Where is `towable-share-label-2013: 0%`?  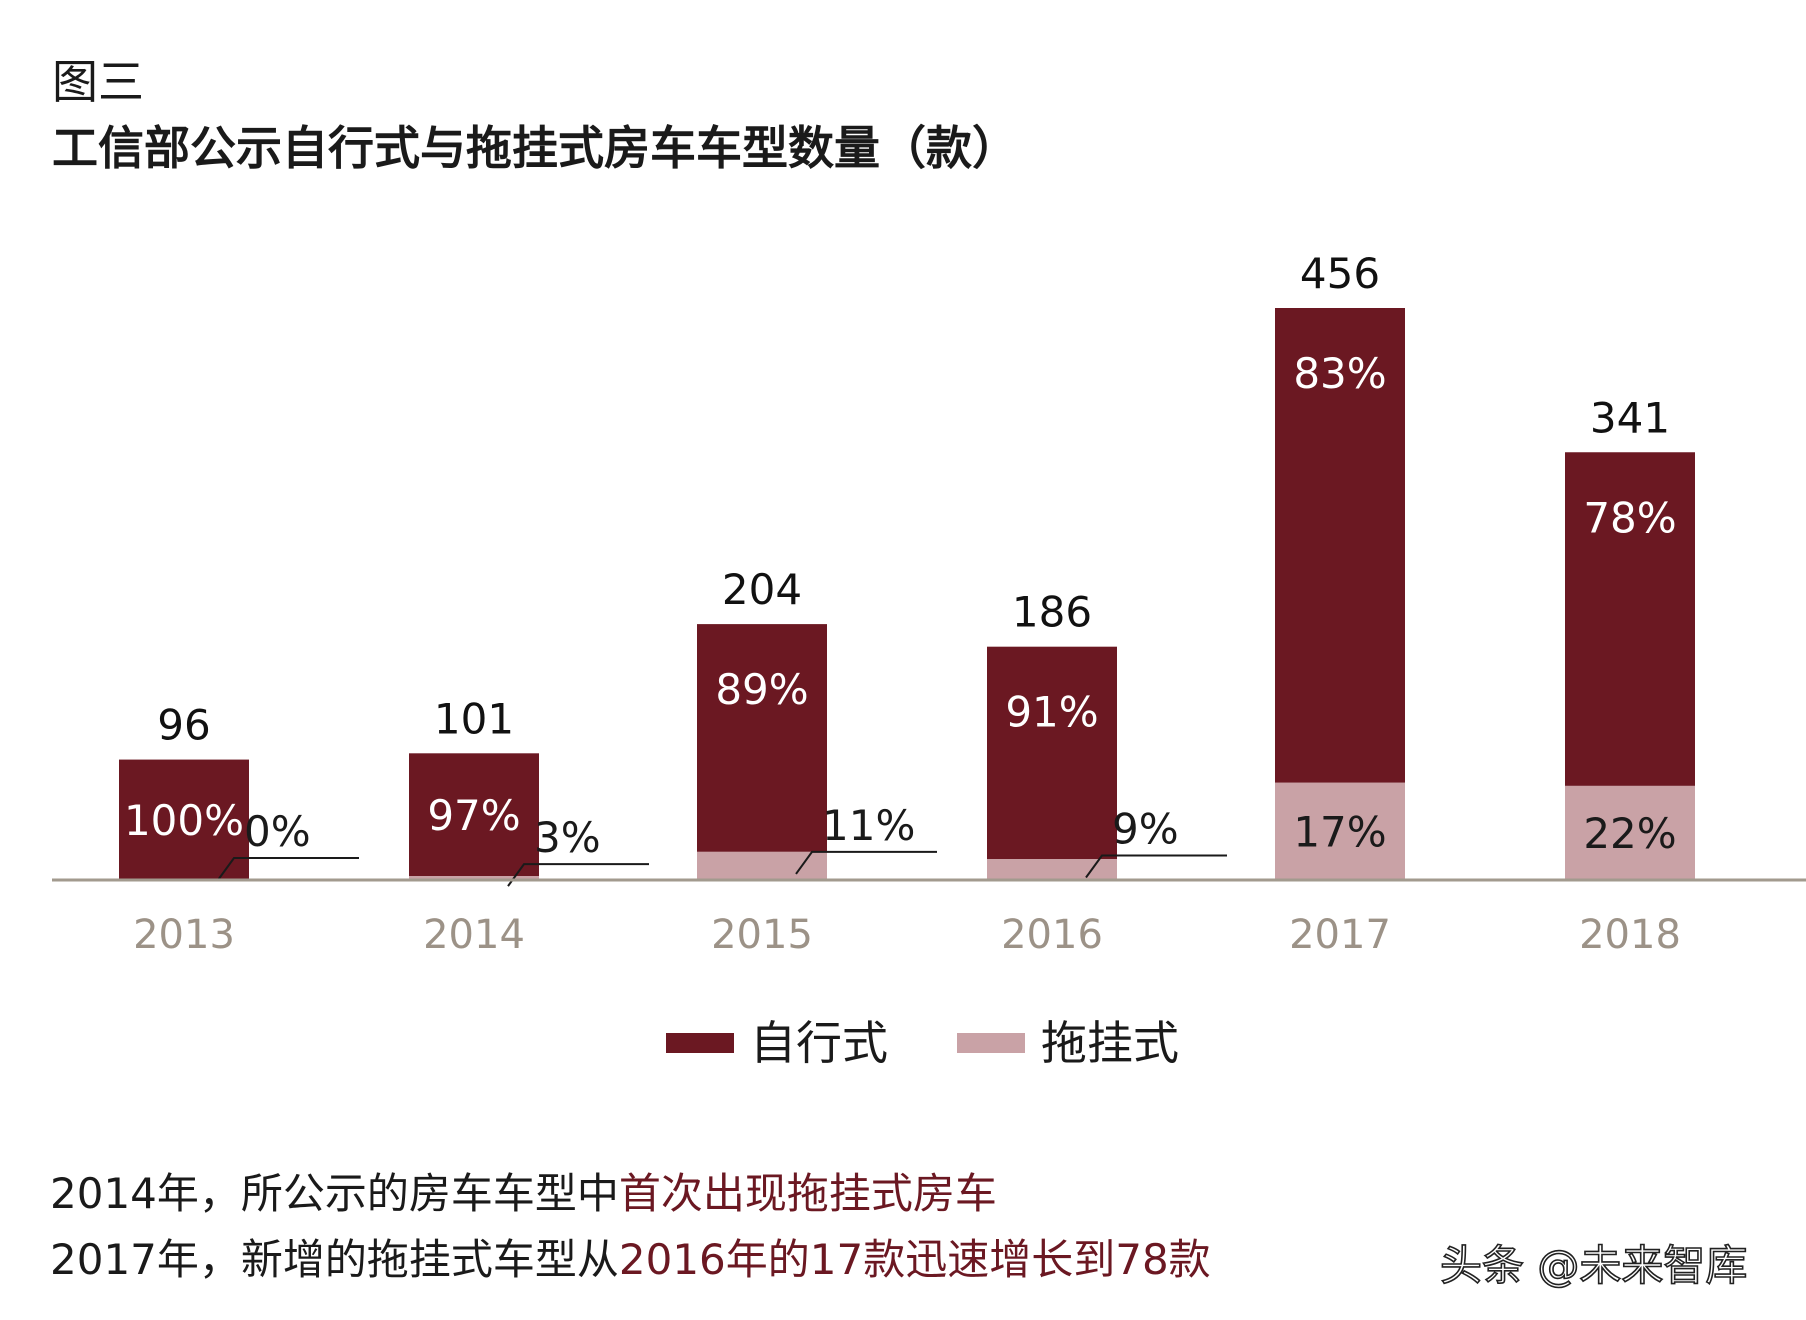 towable-share-label-2013: 0% is located at coordinates (277, 831).